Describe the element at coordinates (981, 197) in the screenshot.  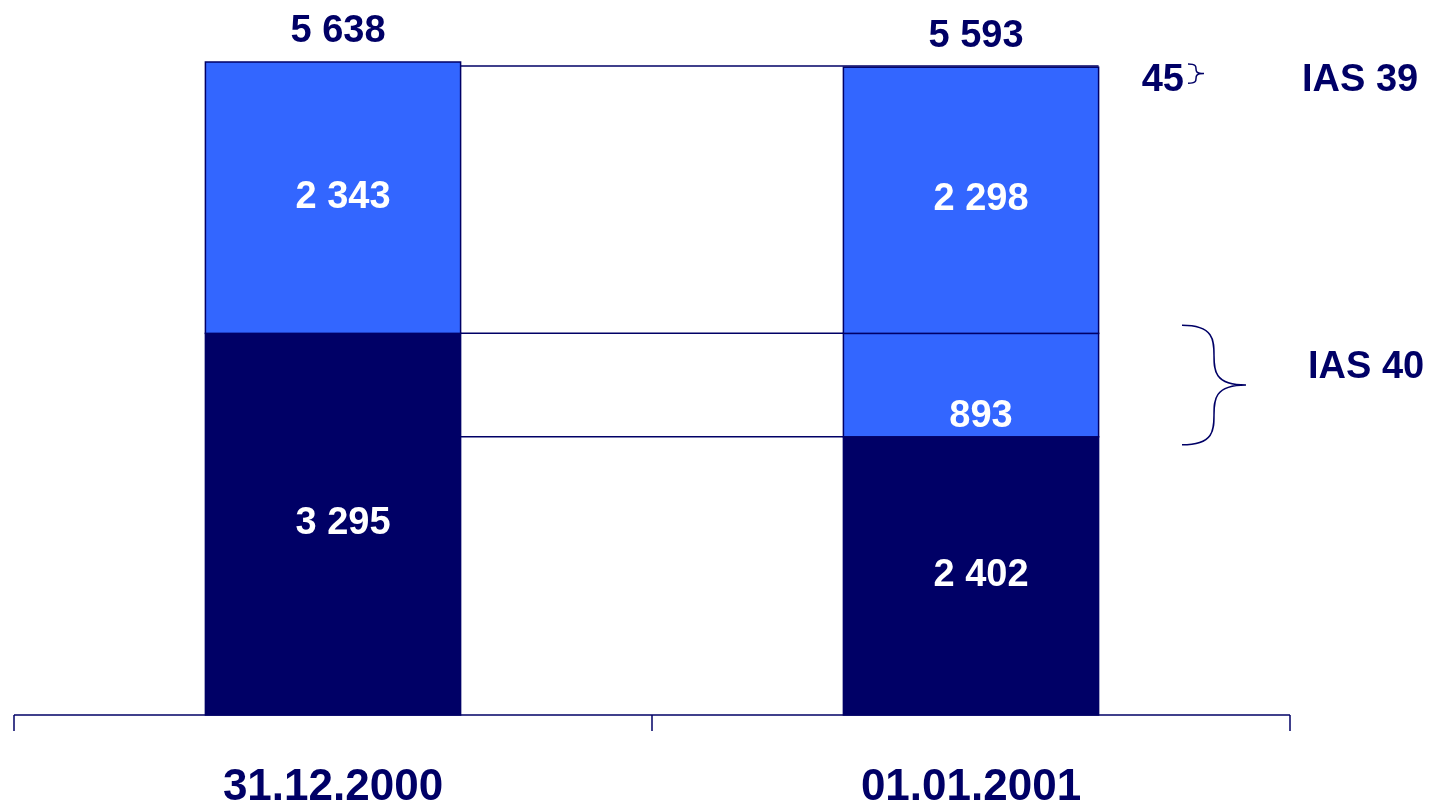
I see `data-label: 2 298` at that location.